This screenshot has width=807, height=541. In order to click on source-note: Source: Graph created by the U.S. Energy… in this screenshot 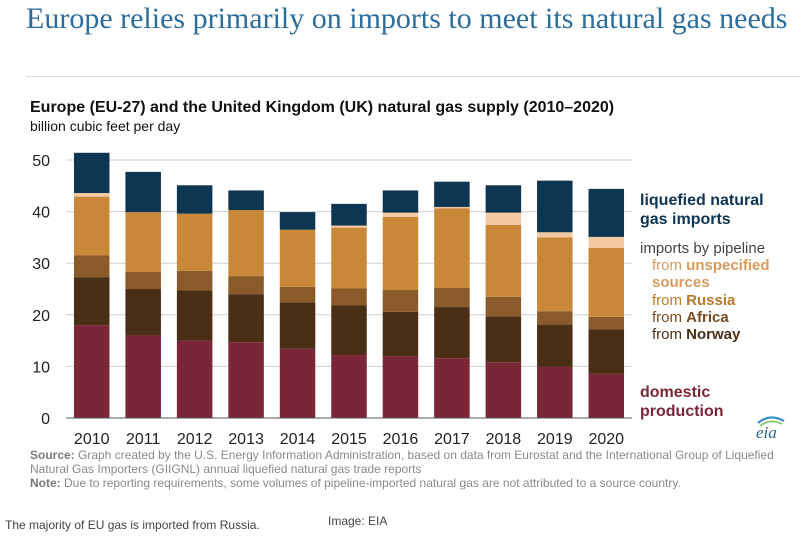, I will do `click(410, 469)`.